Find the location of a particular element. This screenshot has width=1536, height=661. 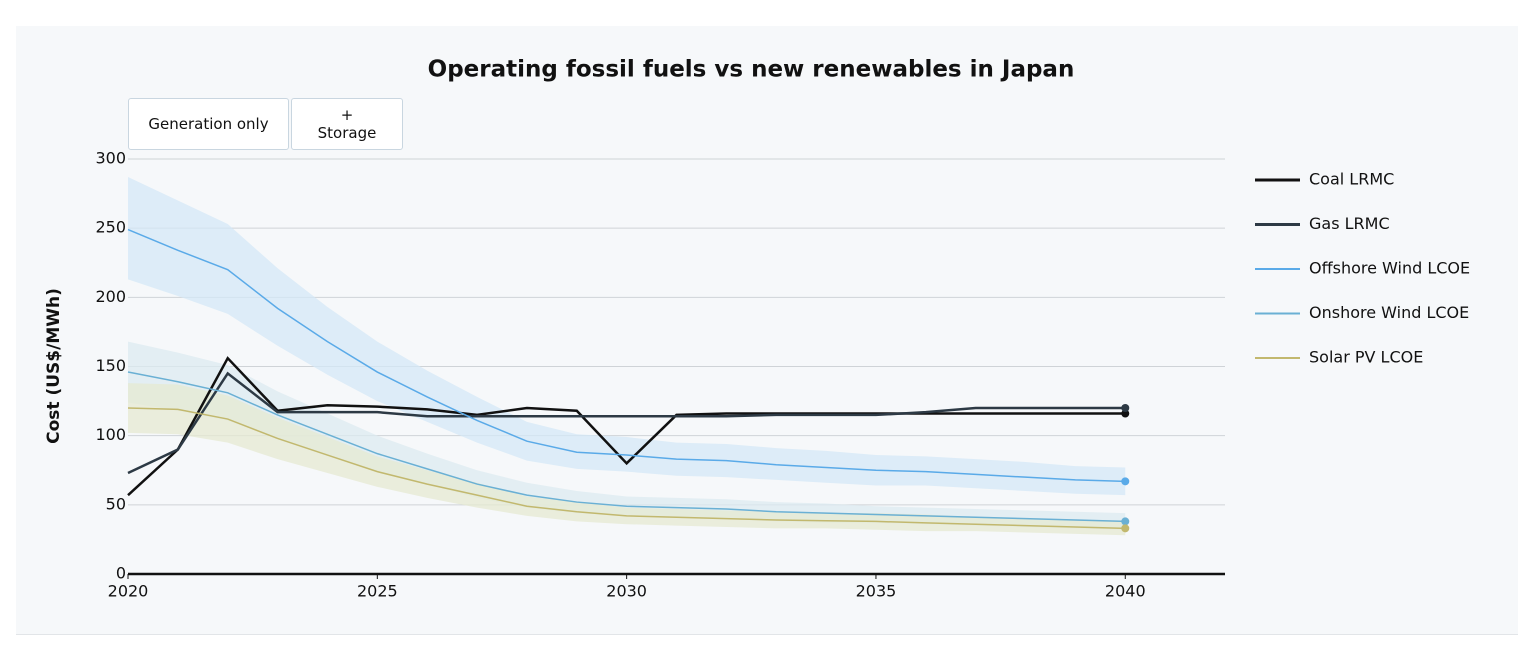

y-tick-label: 50 is located at coordinates (116, 503).